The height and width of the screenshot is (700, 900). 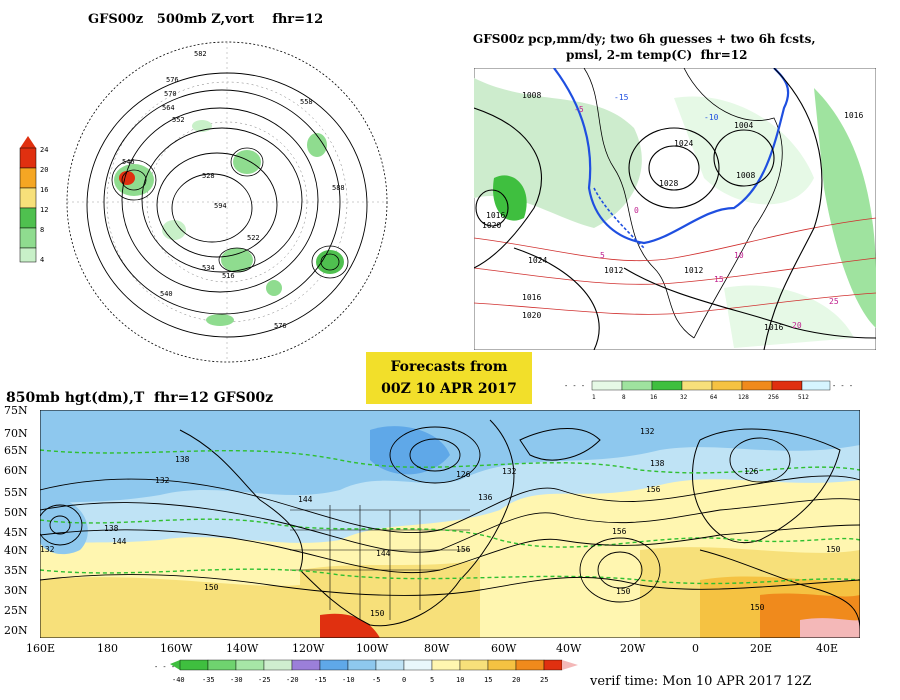 What do you see at coordinates (463, 474) in the screenshot?
I see `h850-contour-label: 126` at bounding box center [463, 474].